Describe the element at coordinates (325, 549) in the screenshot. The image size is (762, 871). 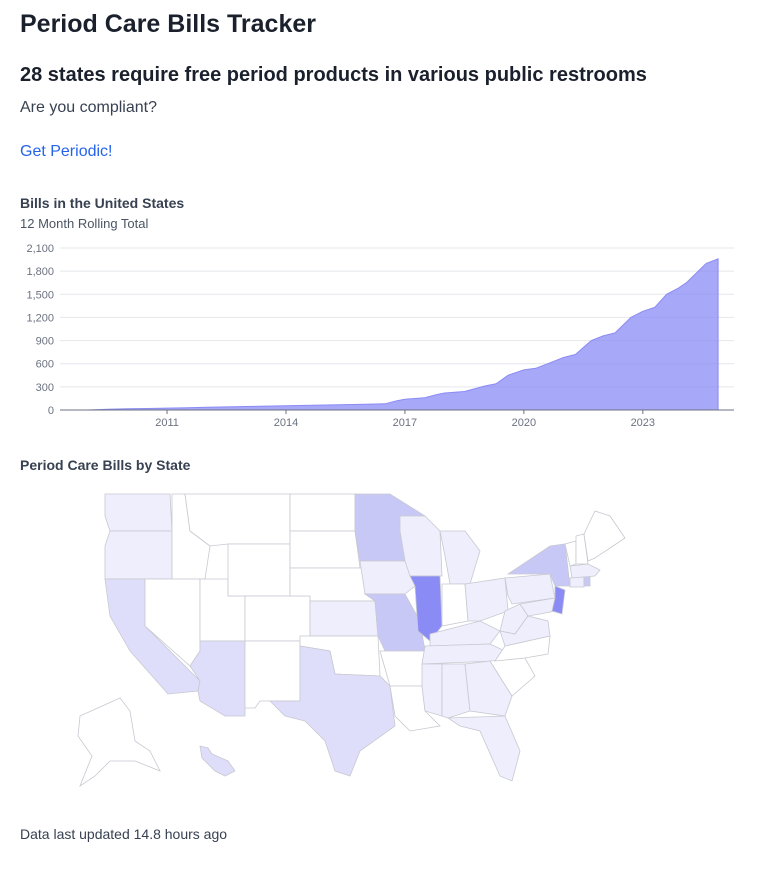
I see `state-south-dakota` at that location.